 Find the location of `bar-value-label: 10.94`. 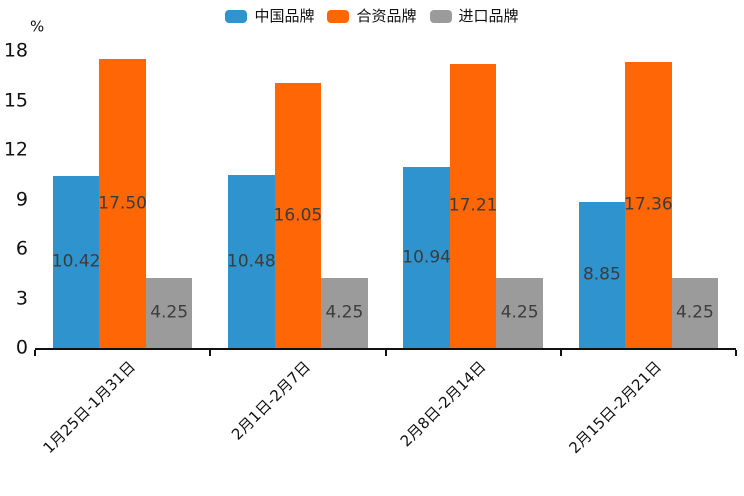

bar-value-label: 10.94 is located at coordinates (426, 257).